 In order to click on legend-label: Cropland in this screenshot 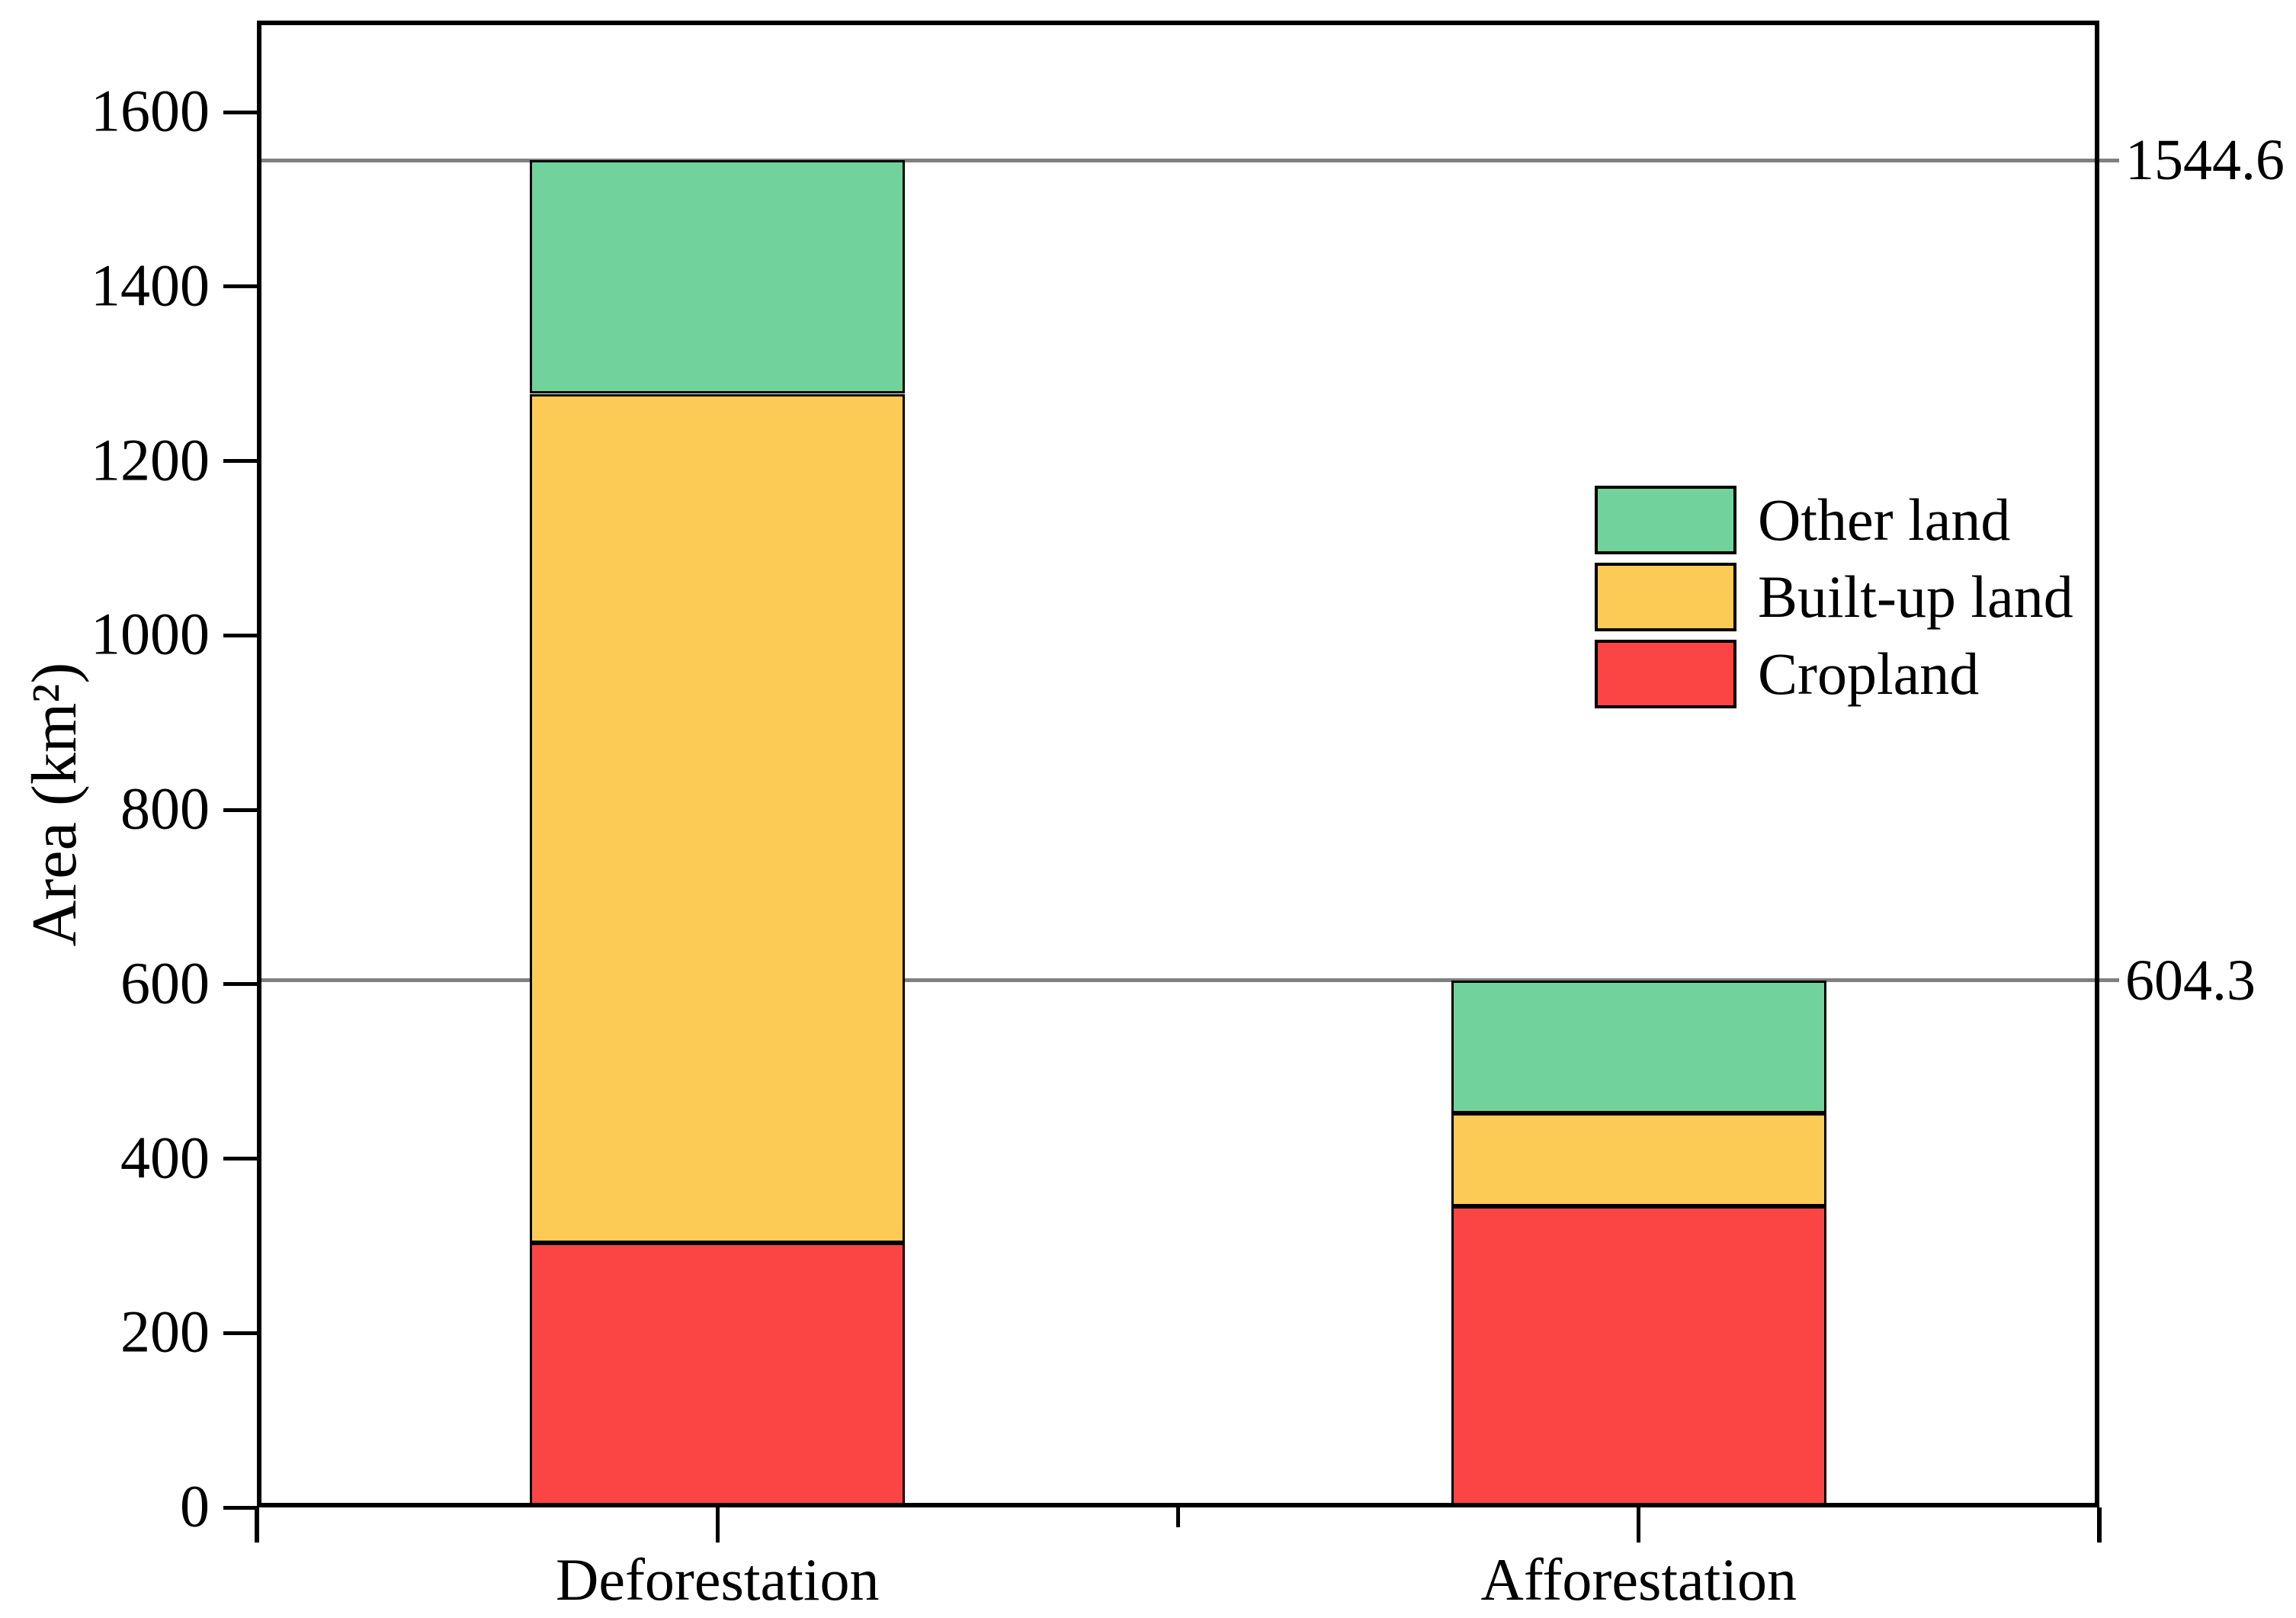, I will do `click(1869, 673)`.